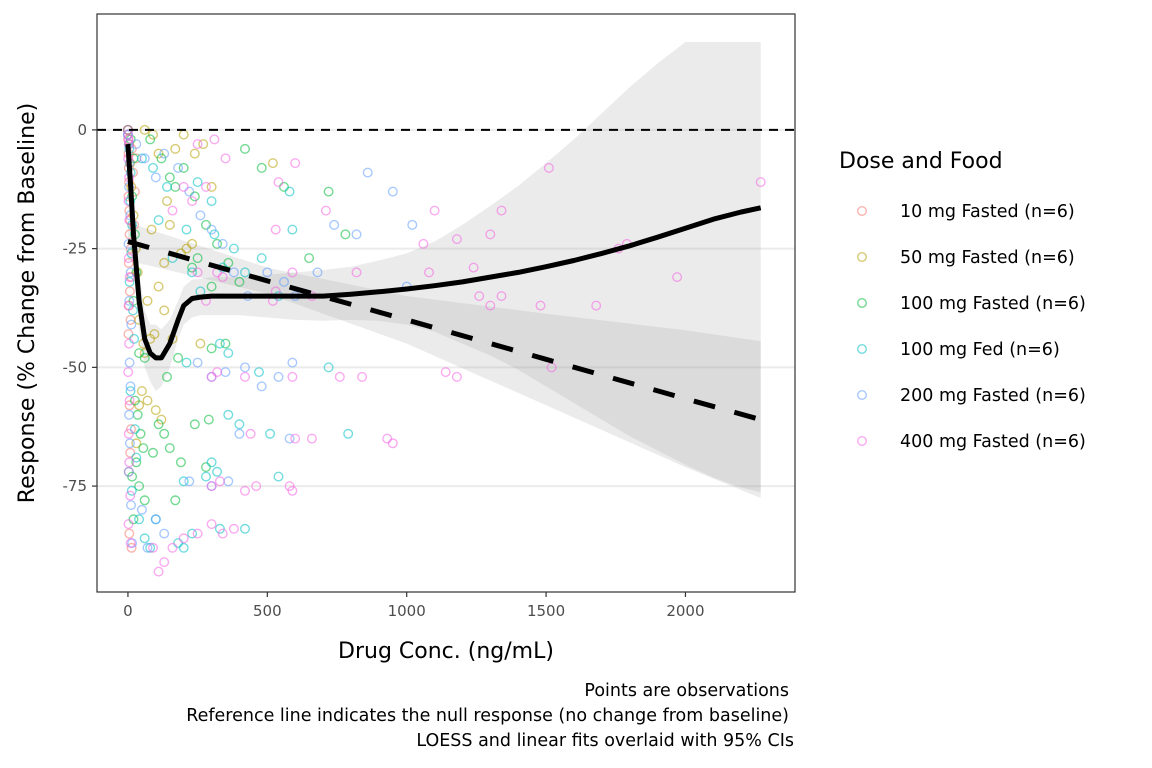 The height and width of the screenshot is (768, 1152). I want to click on legend-item: 50 mg Fasted (n=6), so click(966, 258).